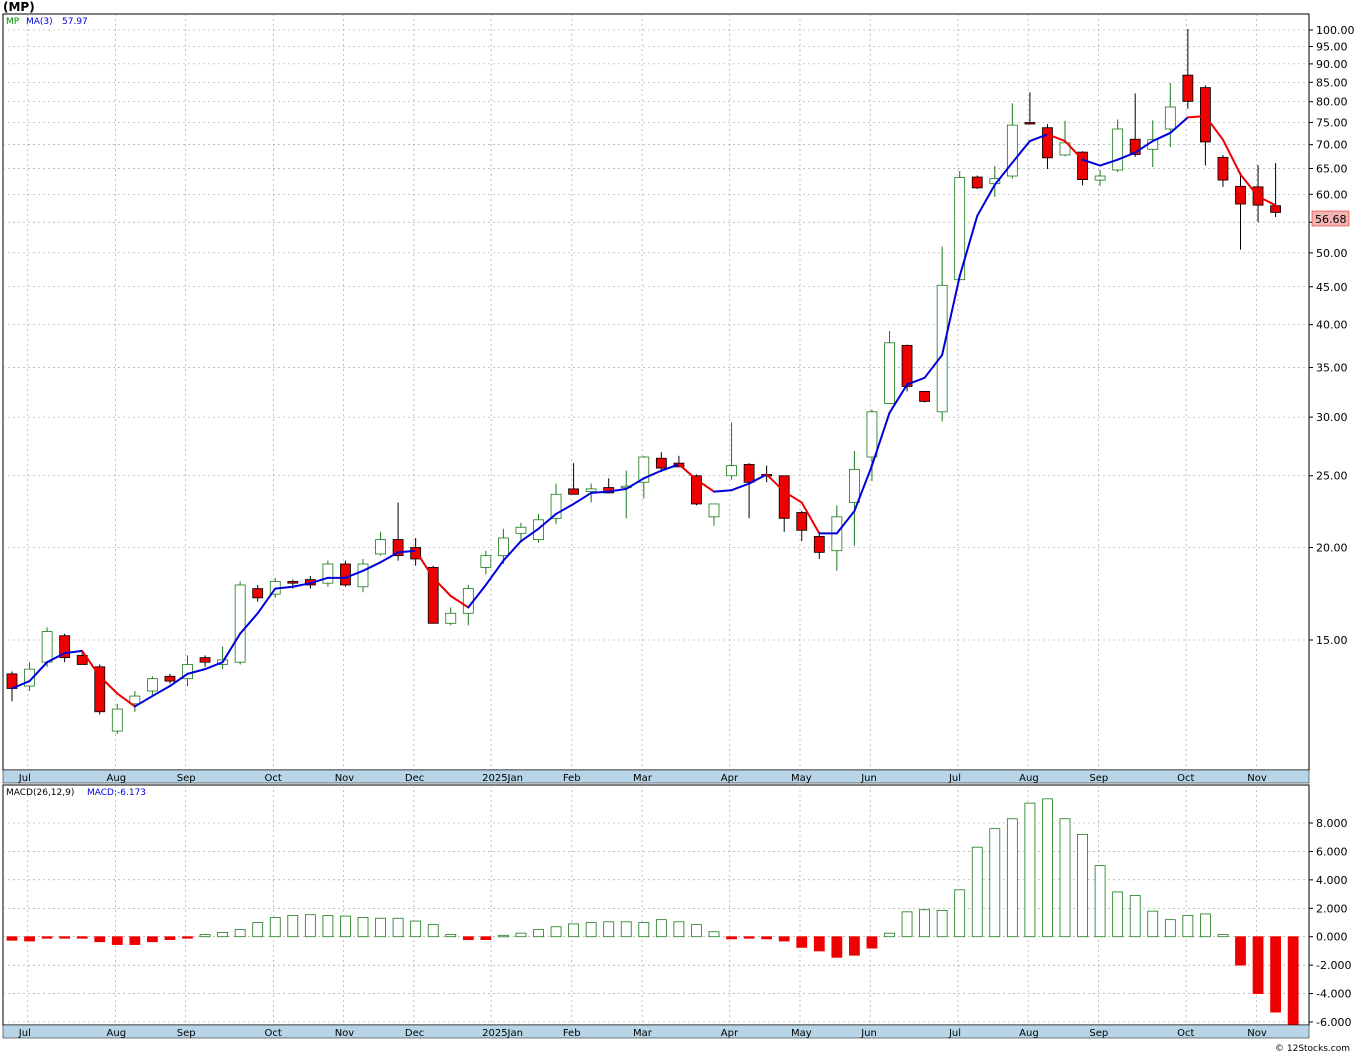 The image size is (1360, 1056). Describe the element at coordinates (1330, 218) in the screenshot. I see `last-price-box` at that location.